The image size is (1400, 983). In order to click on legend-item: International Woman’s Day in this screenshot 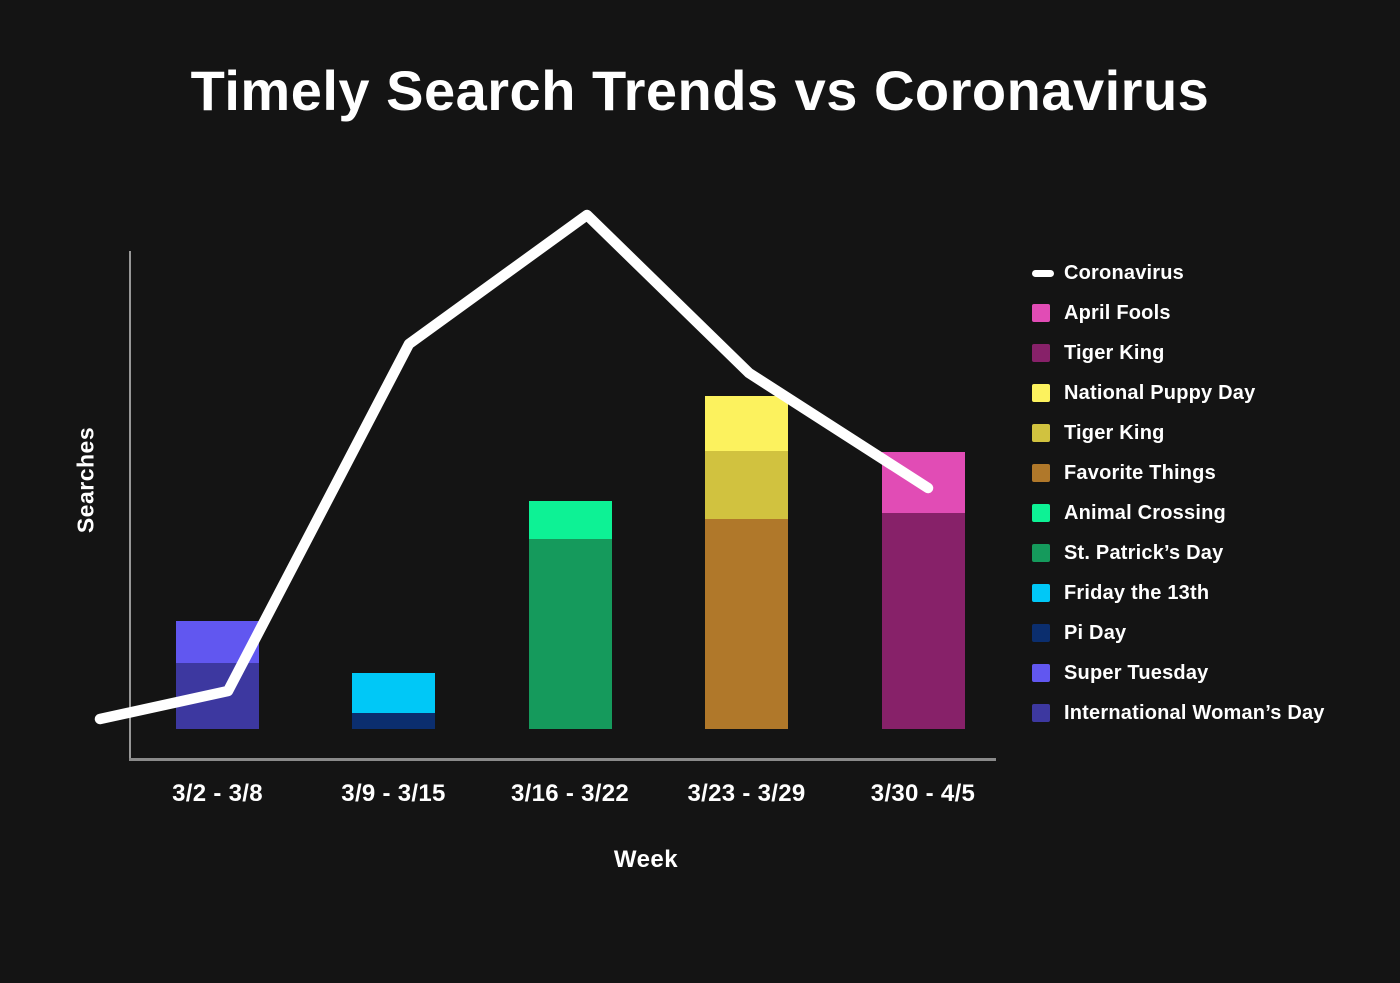, I will do `click(1178, 713)`.